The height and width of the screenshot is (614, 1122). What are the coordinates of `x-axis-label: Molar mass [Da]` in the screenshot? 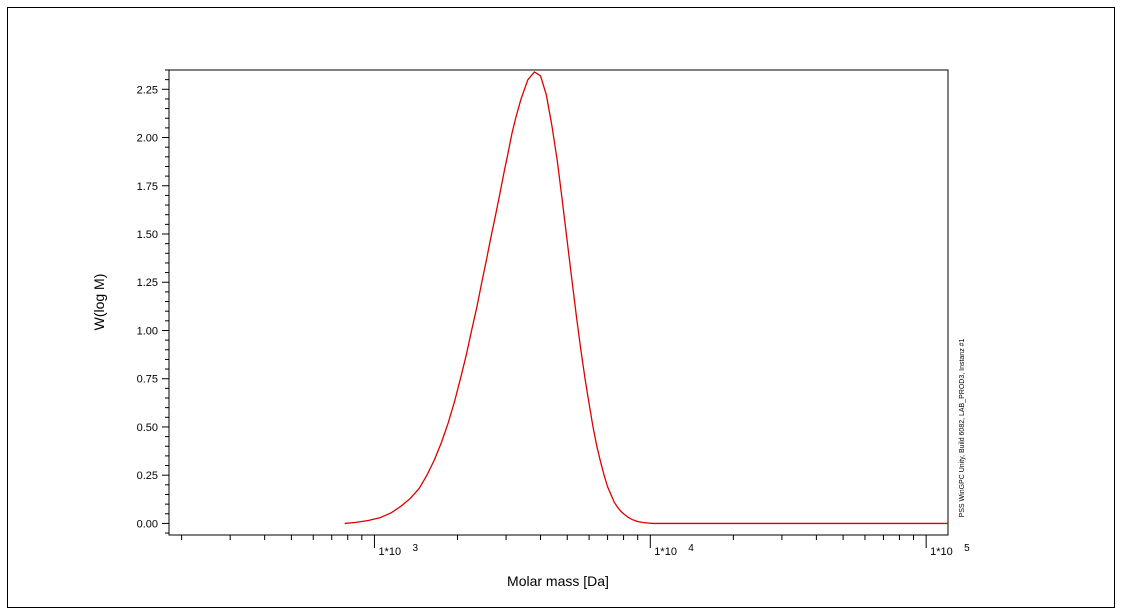 It's located at (558, 581).